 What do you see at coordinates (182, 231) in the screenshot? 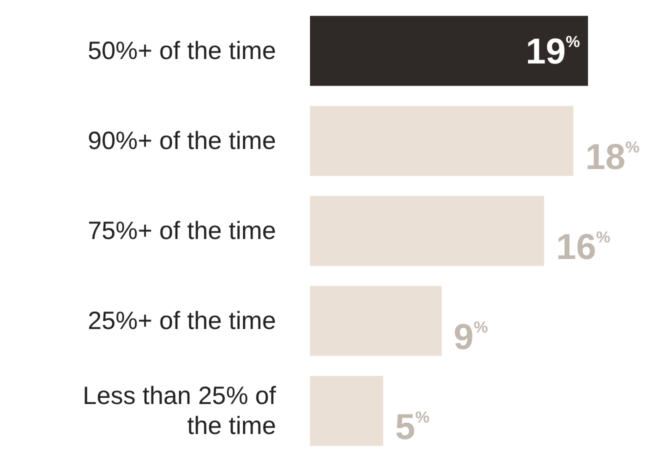
I see `y-tick-label: 75%+ of the time` at bounding box center [182, 231].